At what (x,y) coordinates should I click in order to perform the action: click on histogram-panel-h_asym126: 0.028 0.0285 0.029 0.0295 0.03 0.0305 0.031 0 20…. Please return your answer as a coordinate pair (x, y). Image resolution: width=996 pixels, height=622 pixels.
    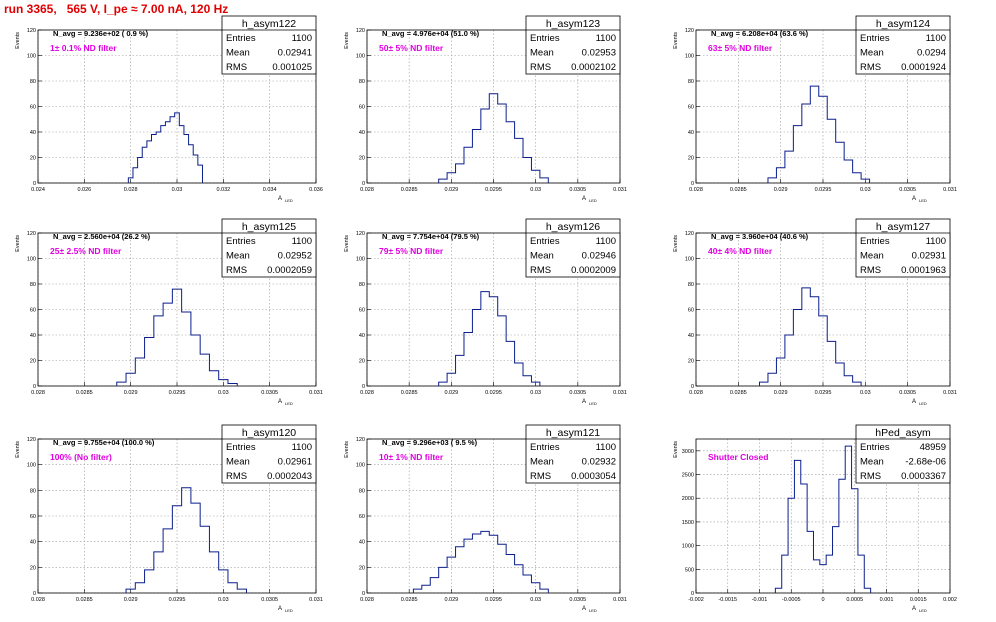
    Looking at the image, I should click on (485, 312).